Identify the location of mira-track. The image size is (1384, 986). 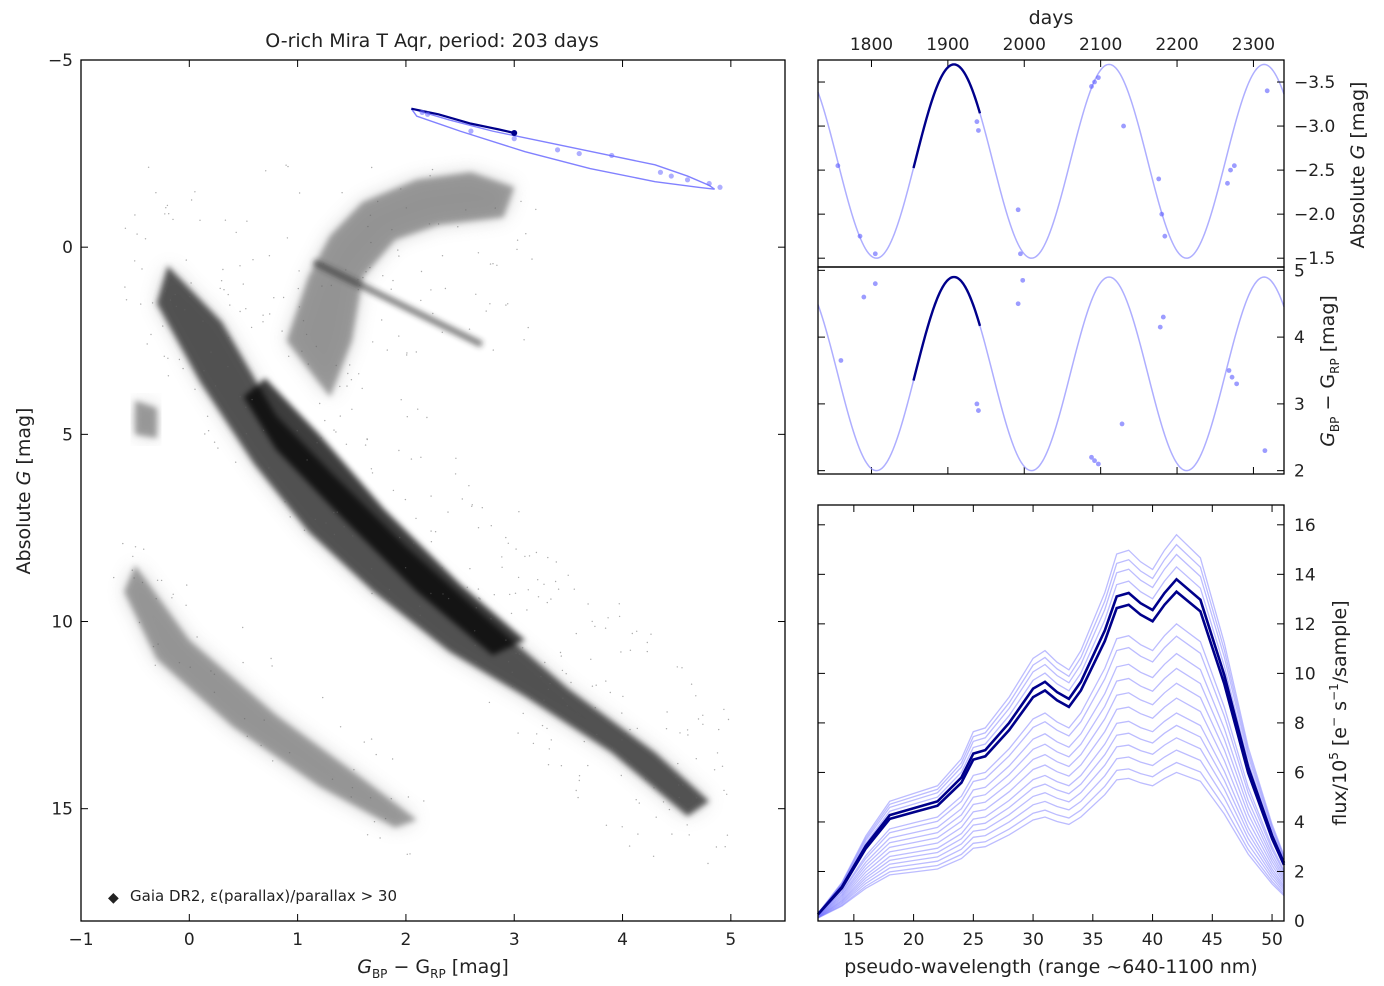
(566, 148).